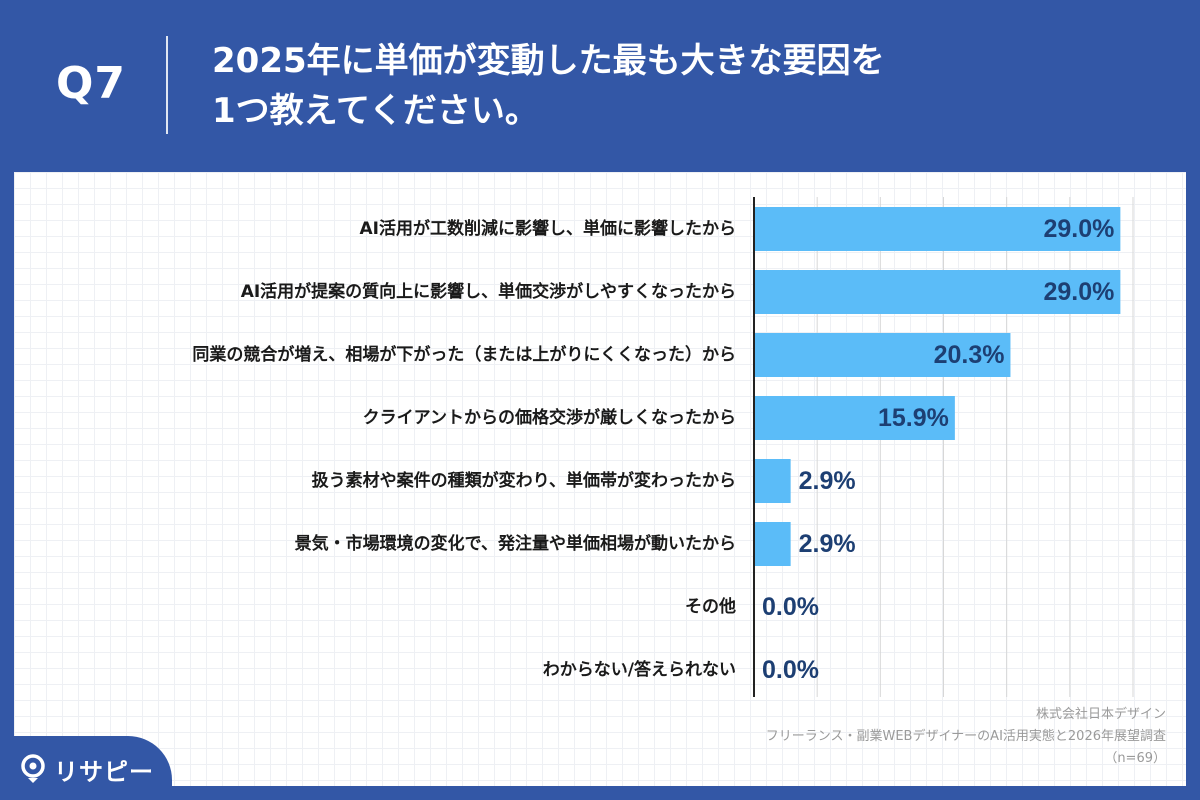 This screenshot has width=1200, height=800. Describe the element at coordinates (969, 355) in the screenshot. I see `value-label: 20.3%` at that location.